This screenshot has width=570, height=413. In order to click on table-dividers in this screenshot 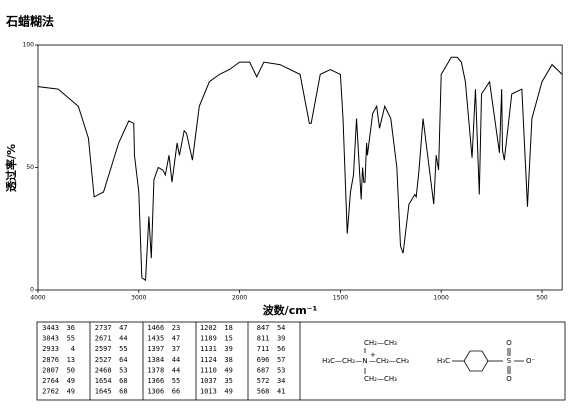, I will do `click(195, 361)`.